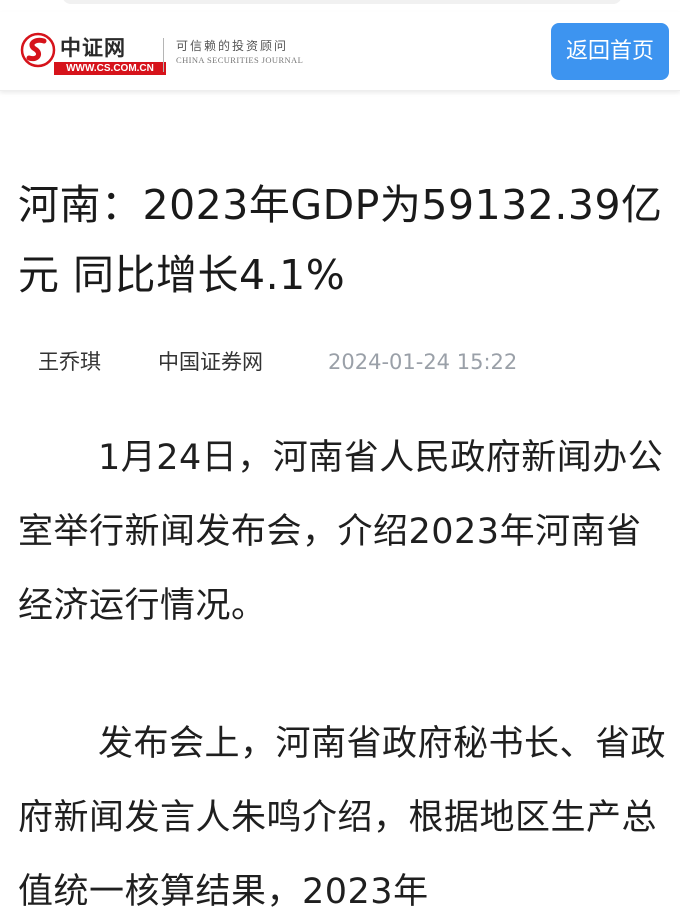 The image size is (680, 909). I want to click on logo-name: 中证网, so click(93, 47).